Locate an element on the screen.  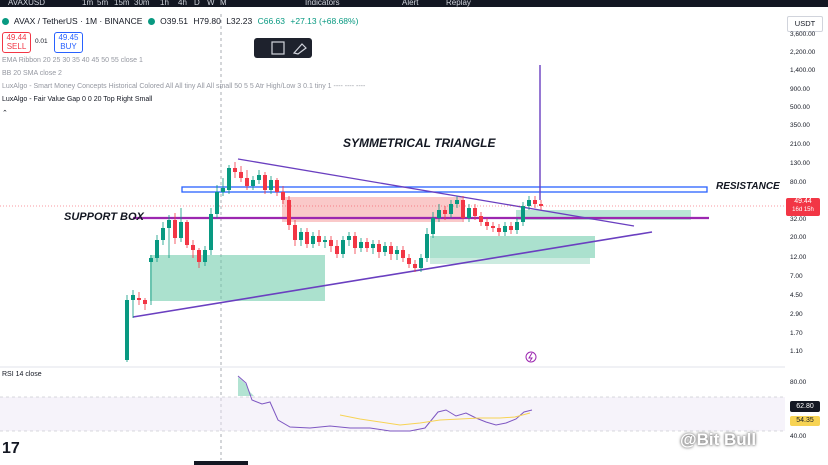
flash-bolt-icon is located at coordinates (530, 357).